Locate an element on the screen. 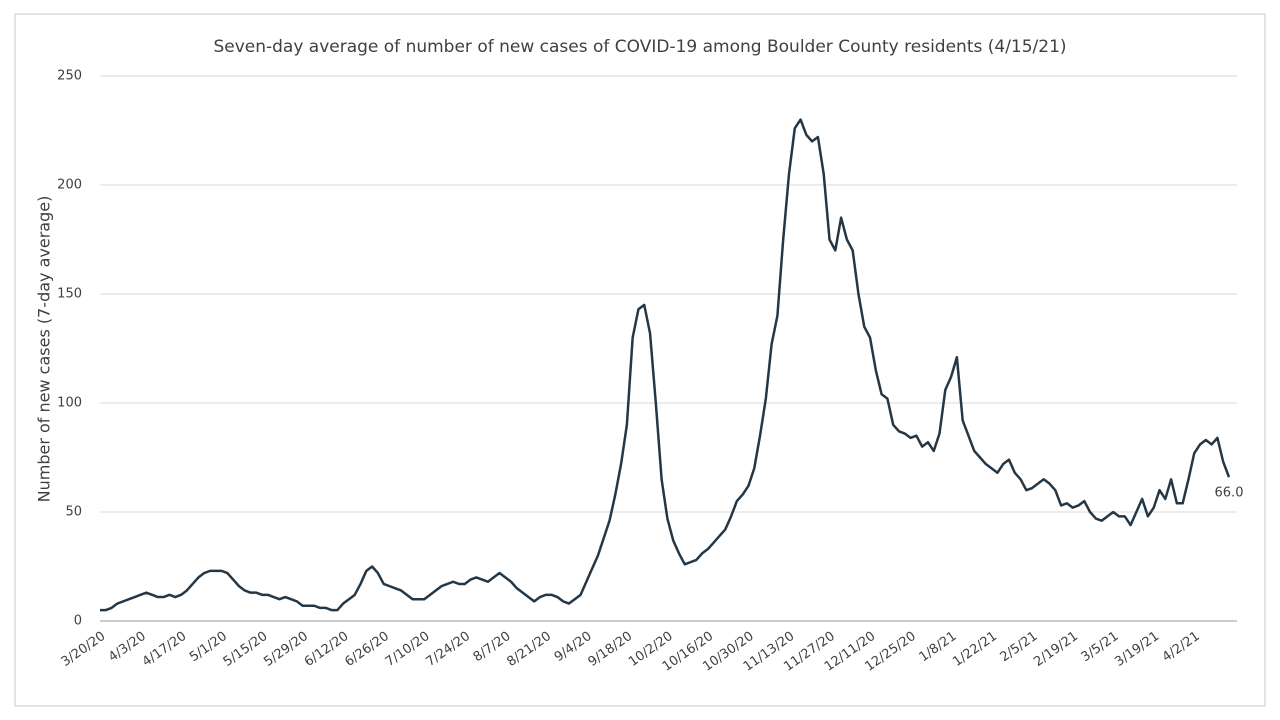  data-label: 66.0 is located at coordinates (1229, 493).